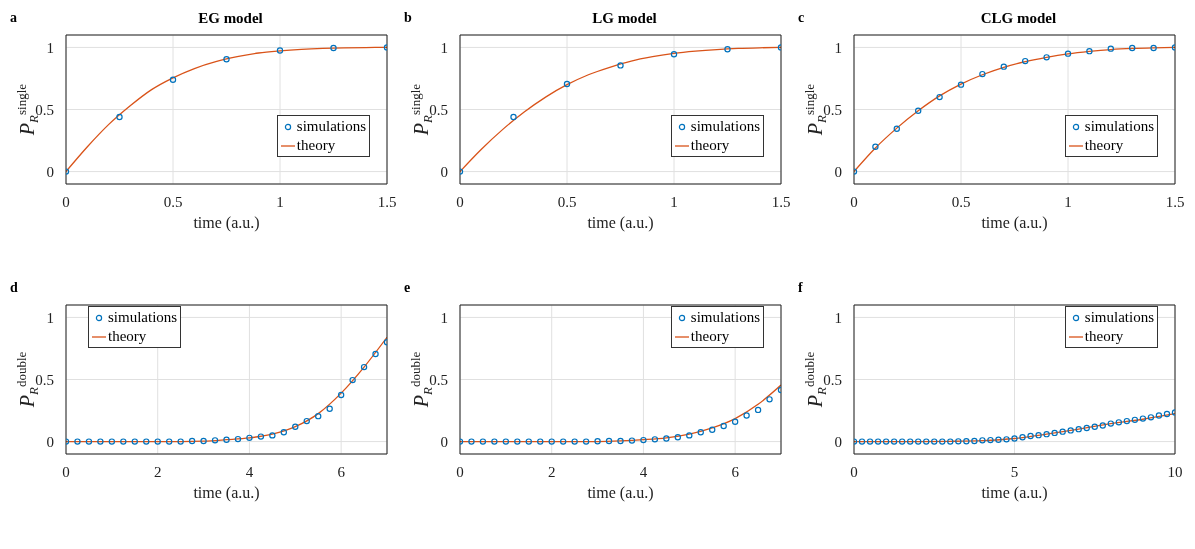 This screenshot has height=549, width=1195. I want to click on text: c, so click(801, 18).